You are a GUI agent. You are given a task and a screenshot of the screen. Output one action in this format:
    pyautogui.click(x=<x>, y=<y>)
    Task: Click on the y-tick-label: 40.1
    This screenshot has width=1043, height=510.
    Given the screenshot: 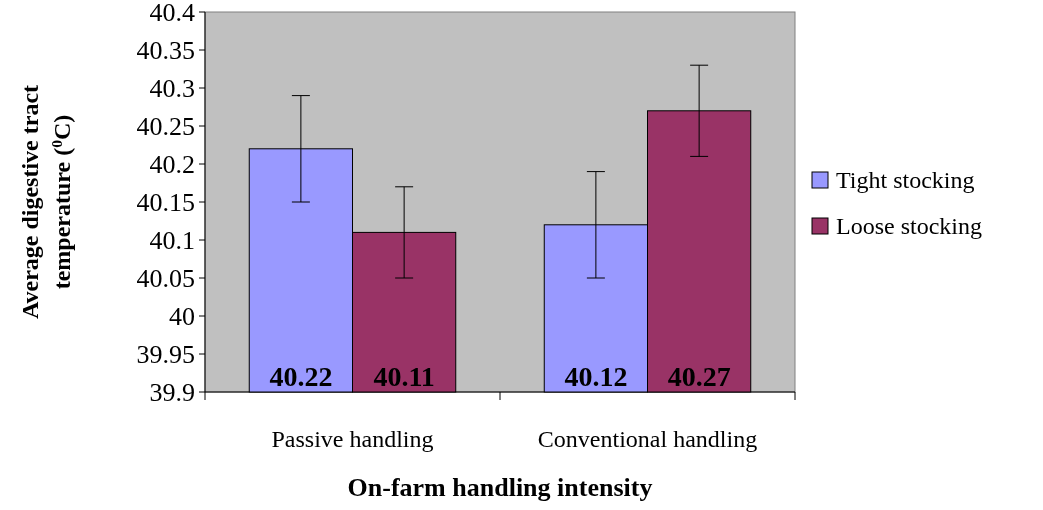 What is the action you would take?
    pyautogui.click(x=172, y=241)
    